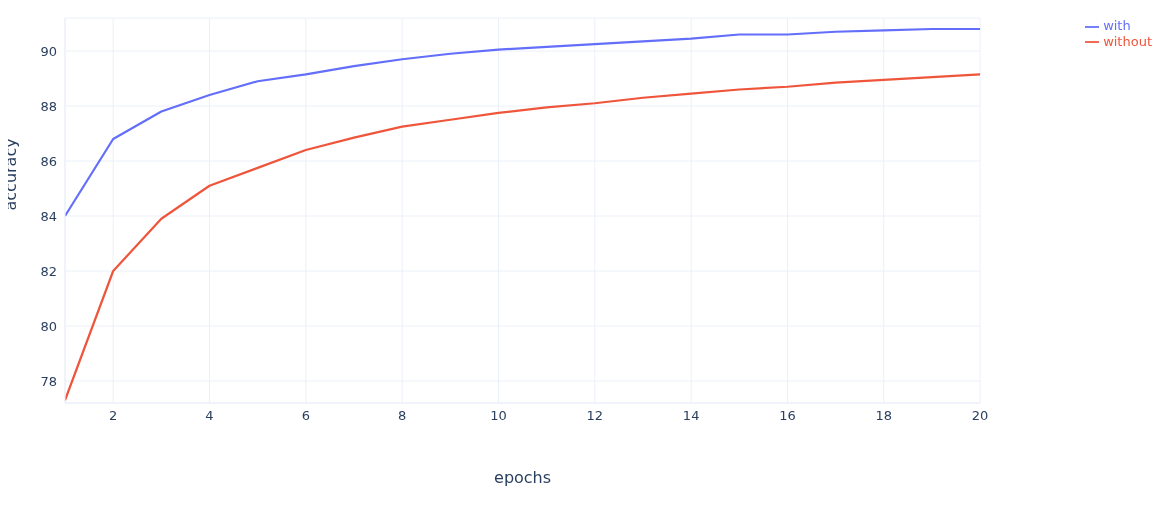 The height and width of the screenshot is (511, 1175). Describe the element at coordinates (48, 381) in the screenshot. I see `y-tick-label: 78` at that location.